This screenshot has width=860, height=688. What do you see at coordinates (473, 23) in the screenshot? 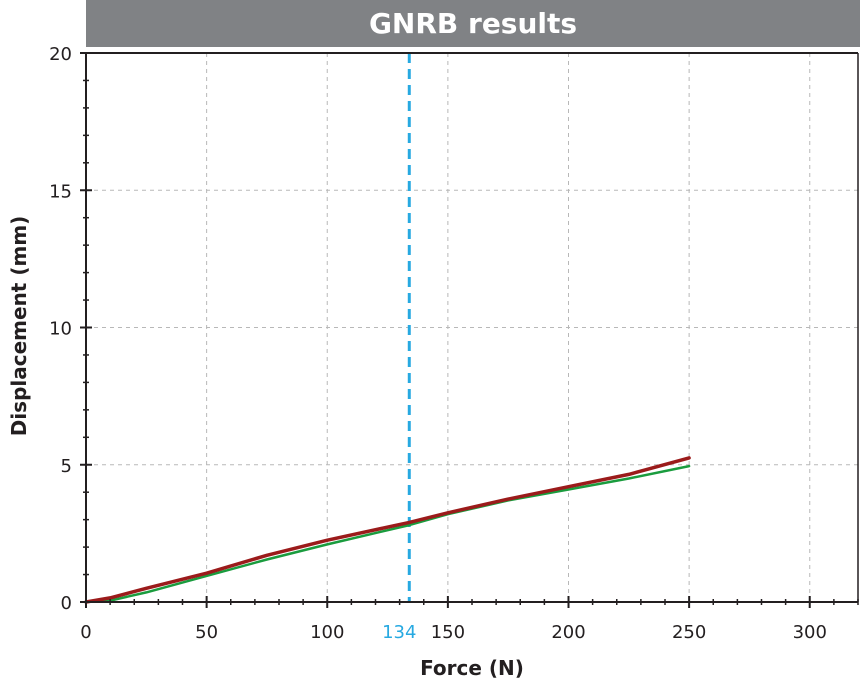
I see `chart-title: GNRB results` at bounding box center [473, 23].